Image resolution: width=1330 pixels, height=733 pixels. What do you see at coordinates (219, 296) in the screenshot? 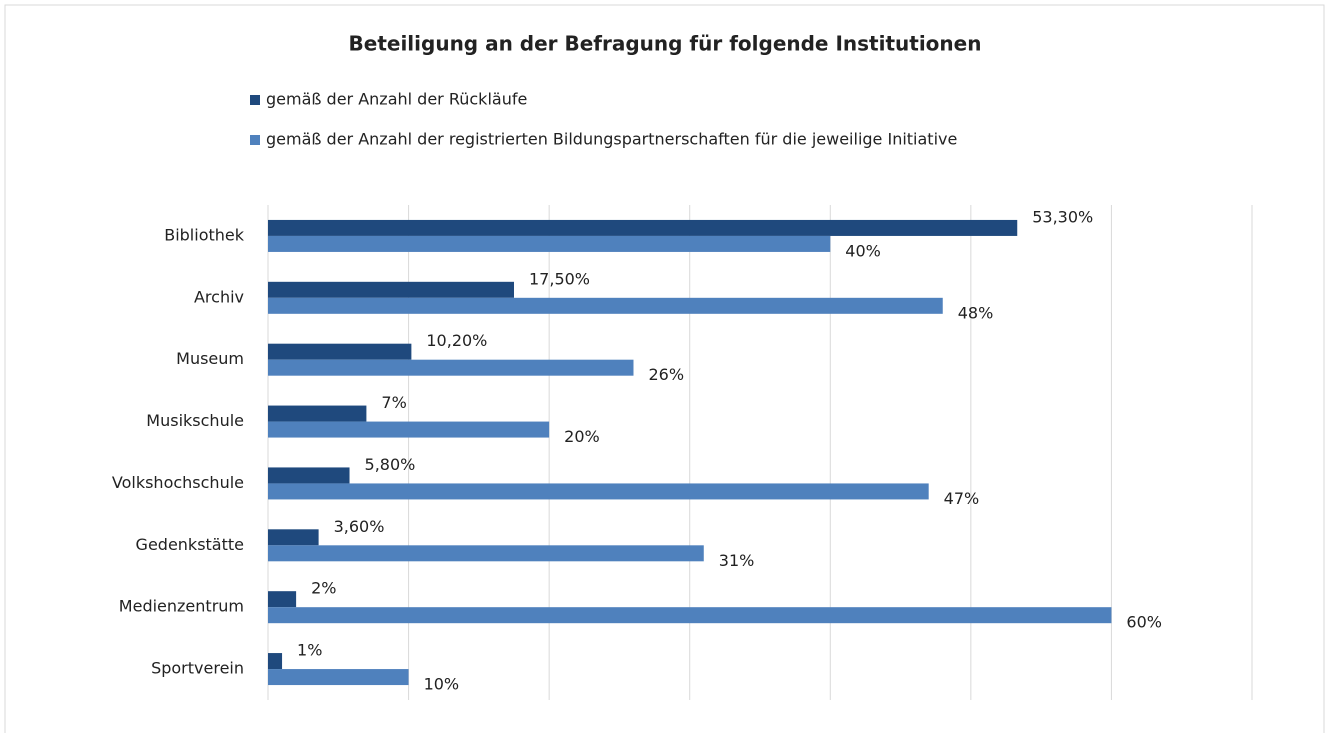
I see `y-tick-label: Archiv` at bounding box center [219, 296].